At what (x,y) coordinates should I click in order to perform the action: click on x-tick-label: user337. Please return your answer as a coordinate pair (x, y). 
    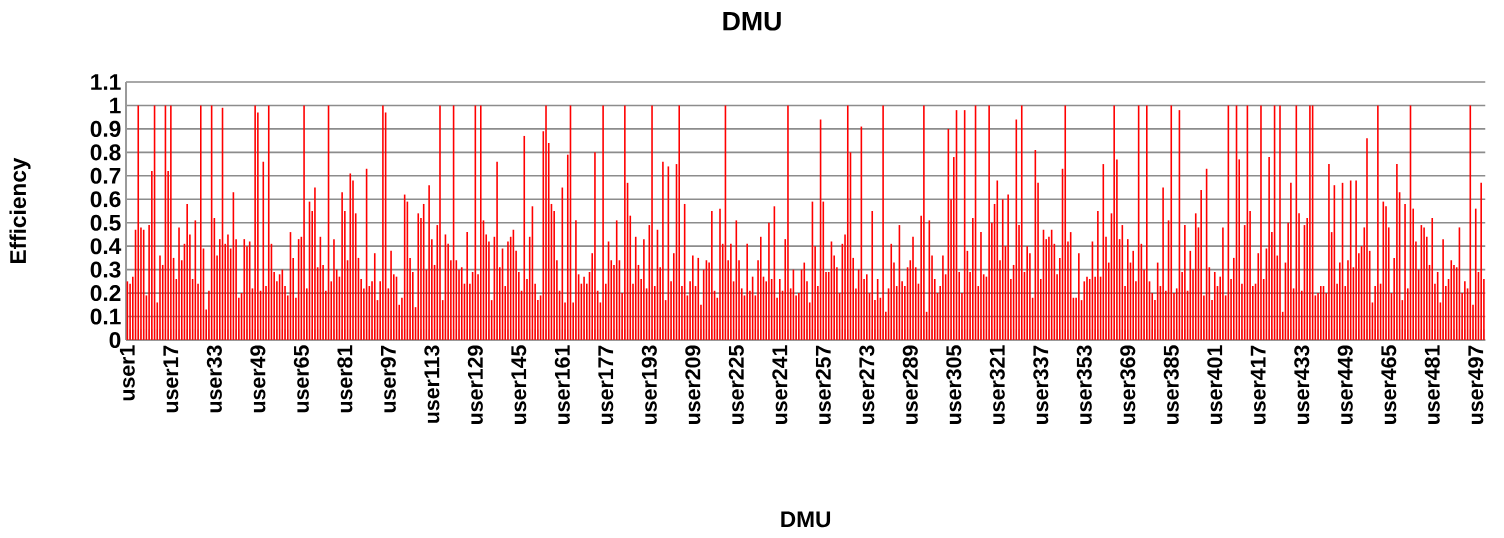
    Looking at the image, I should click on (1041, 385).